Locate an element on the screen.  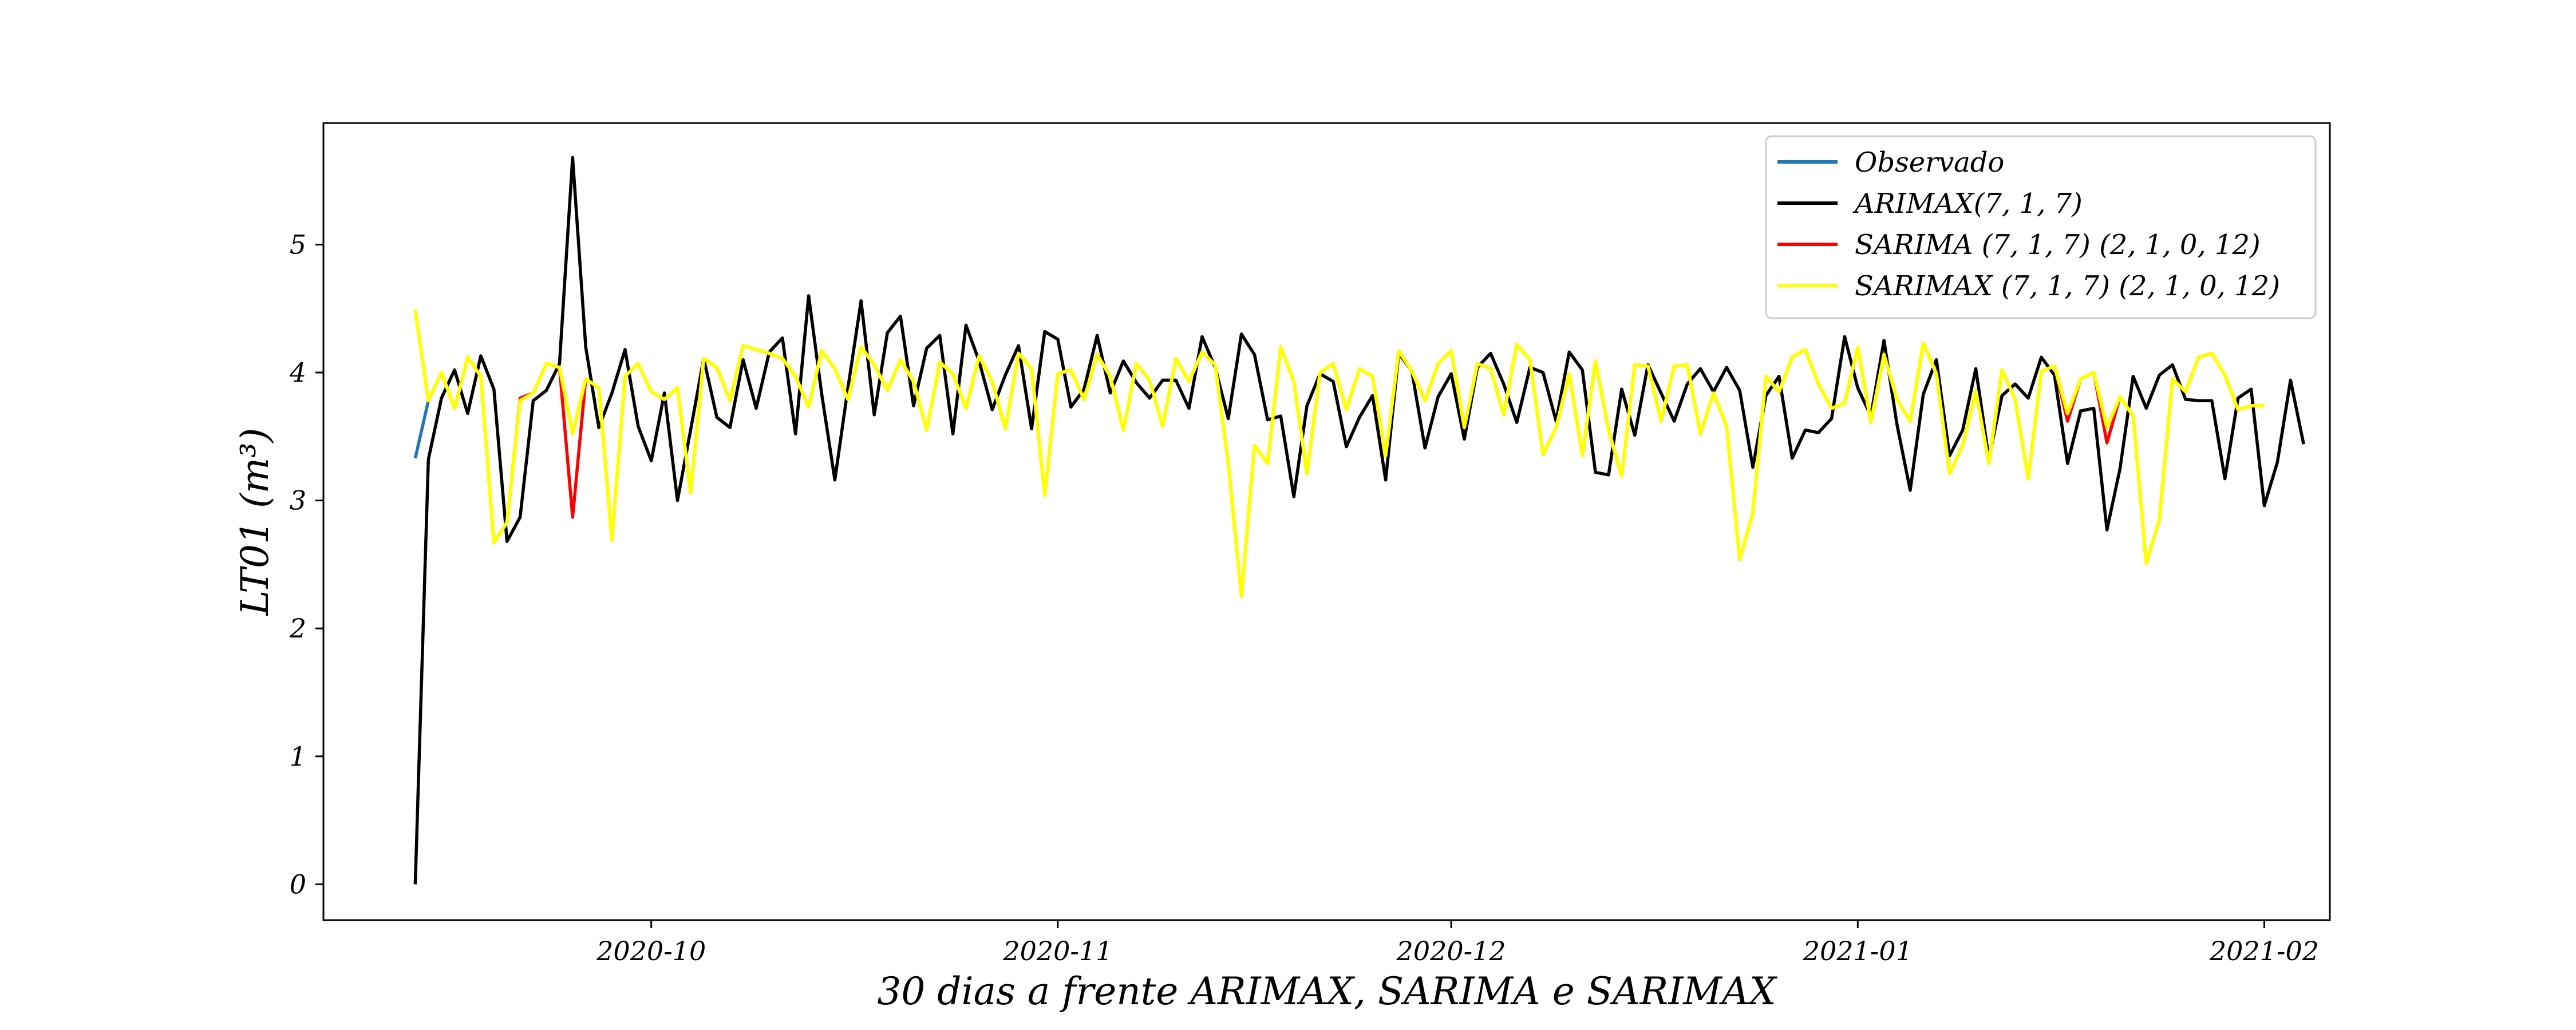
x-tick-label: 2020-12 is located at coordinates (1451, 951).